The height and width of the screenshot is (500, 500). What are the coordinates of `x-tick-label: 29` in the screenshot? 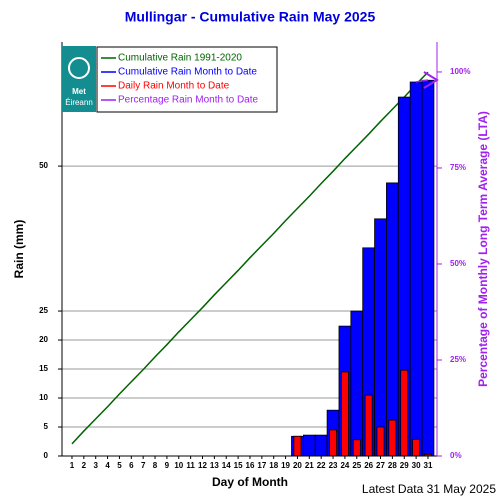 It's located at (404, 465).